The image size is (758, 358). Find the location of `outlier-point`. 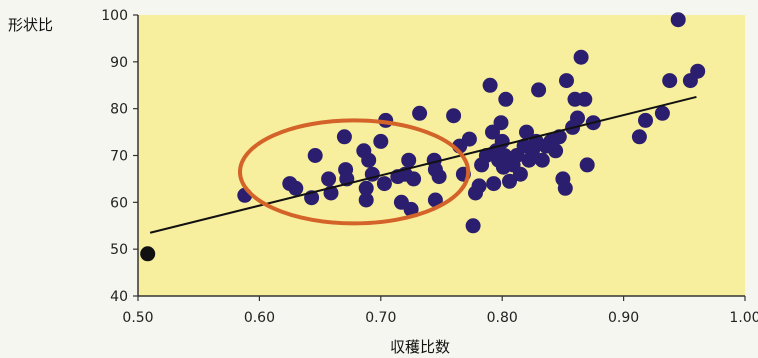

outlier-point is located at coordinates (148, 254).